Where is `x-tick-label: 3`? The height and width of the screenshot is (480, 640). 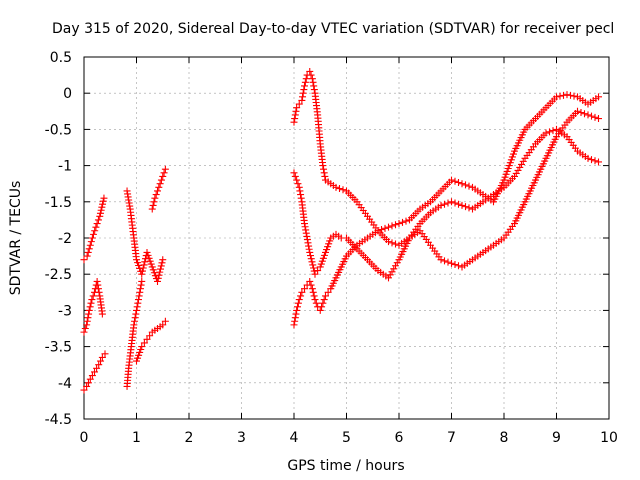 x-tick-label: 3 is located at coordinates (241, 438).